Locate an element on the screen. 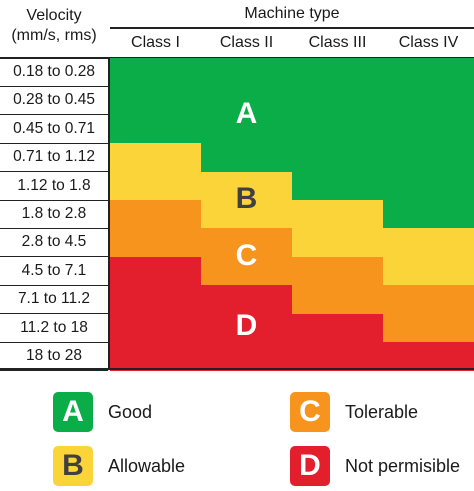  velocity-row-label: 0.18 to 0.28 is located at coordinates (54, 72).